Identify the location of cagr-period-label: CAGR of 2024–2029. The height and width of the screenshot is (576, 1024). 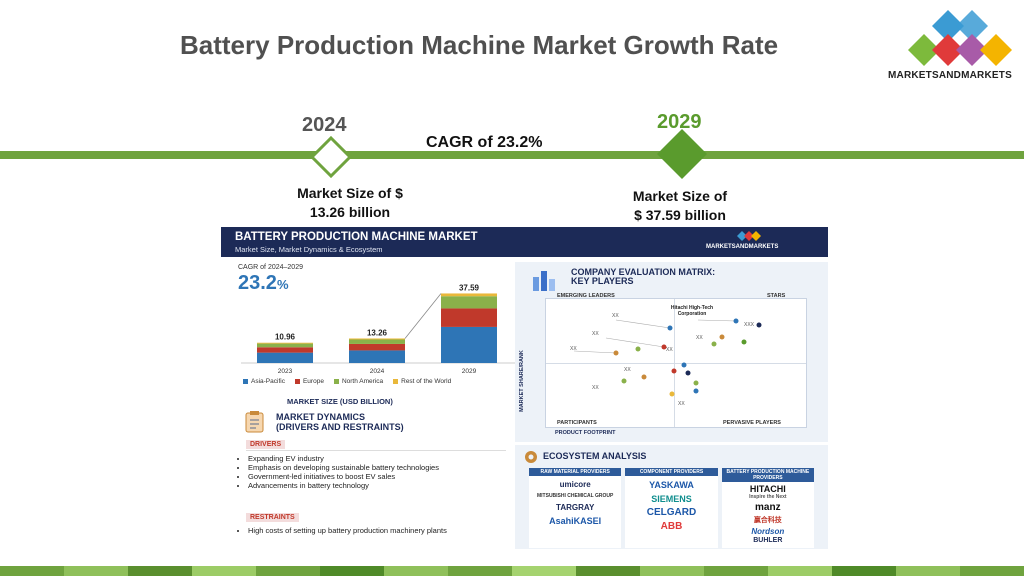
(270, 267).